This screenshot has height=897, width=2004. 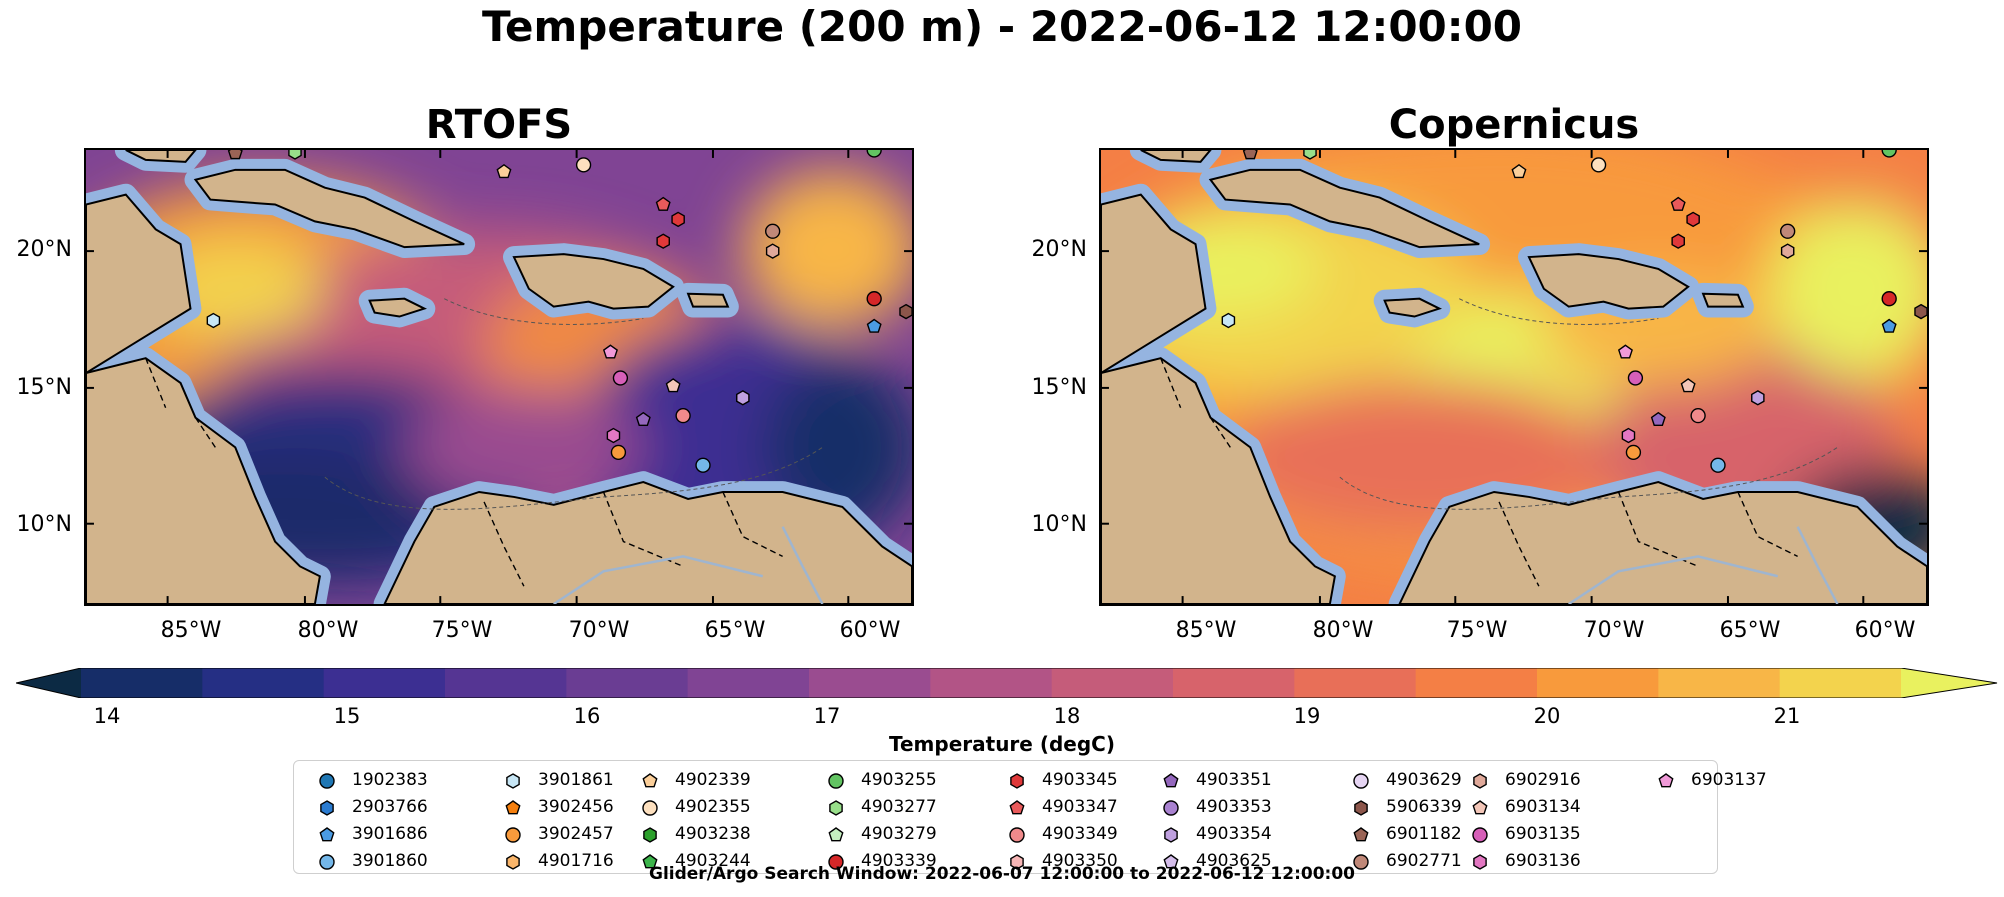 I want to click on legend-label: 4903353, so click(x=1234, y=807).